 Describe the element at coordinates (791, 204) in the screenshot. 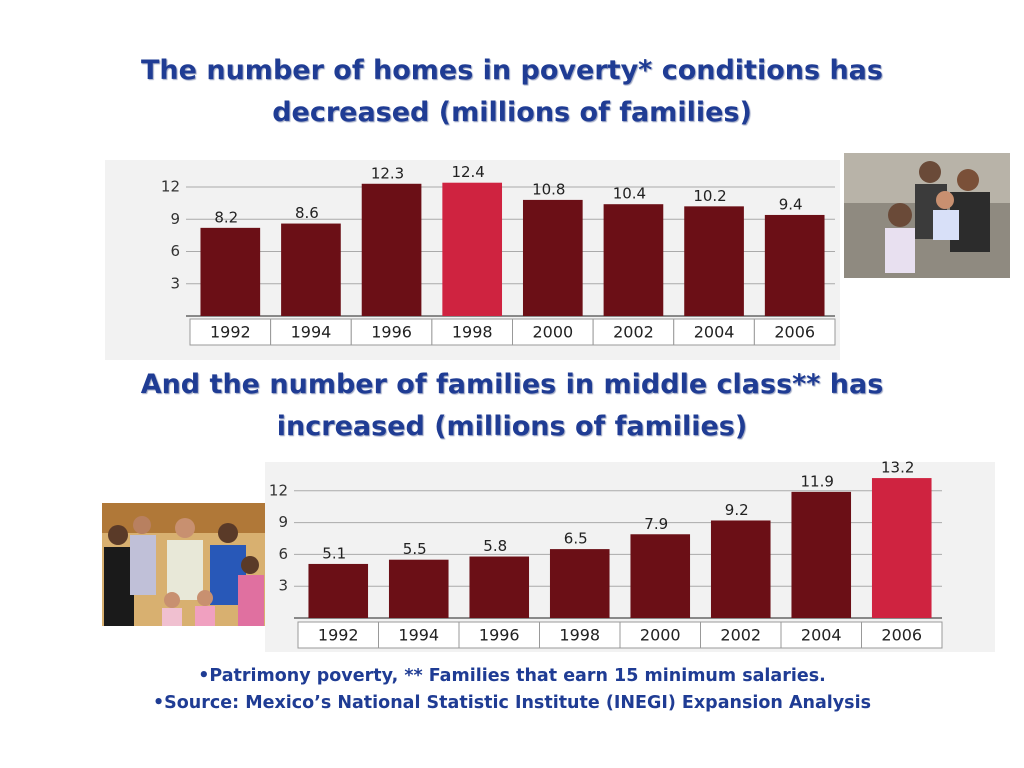

I see `value-label: 9.4` at that location.